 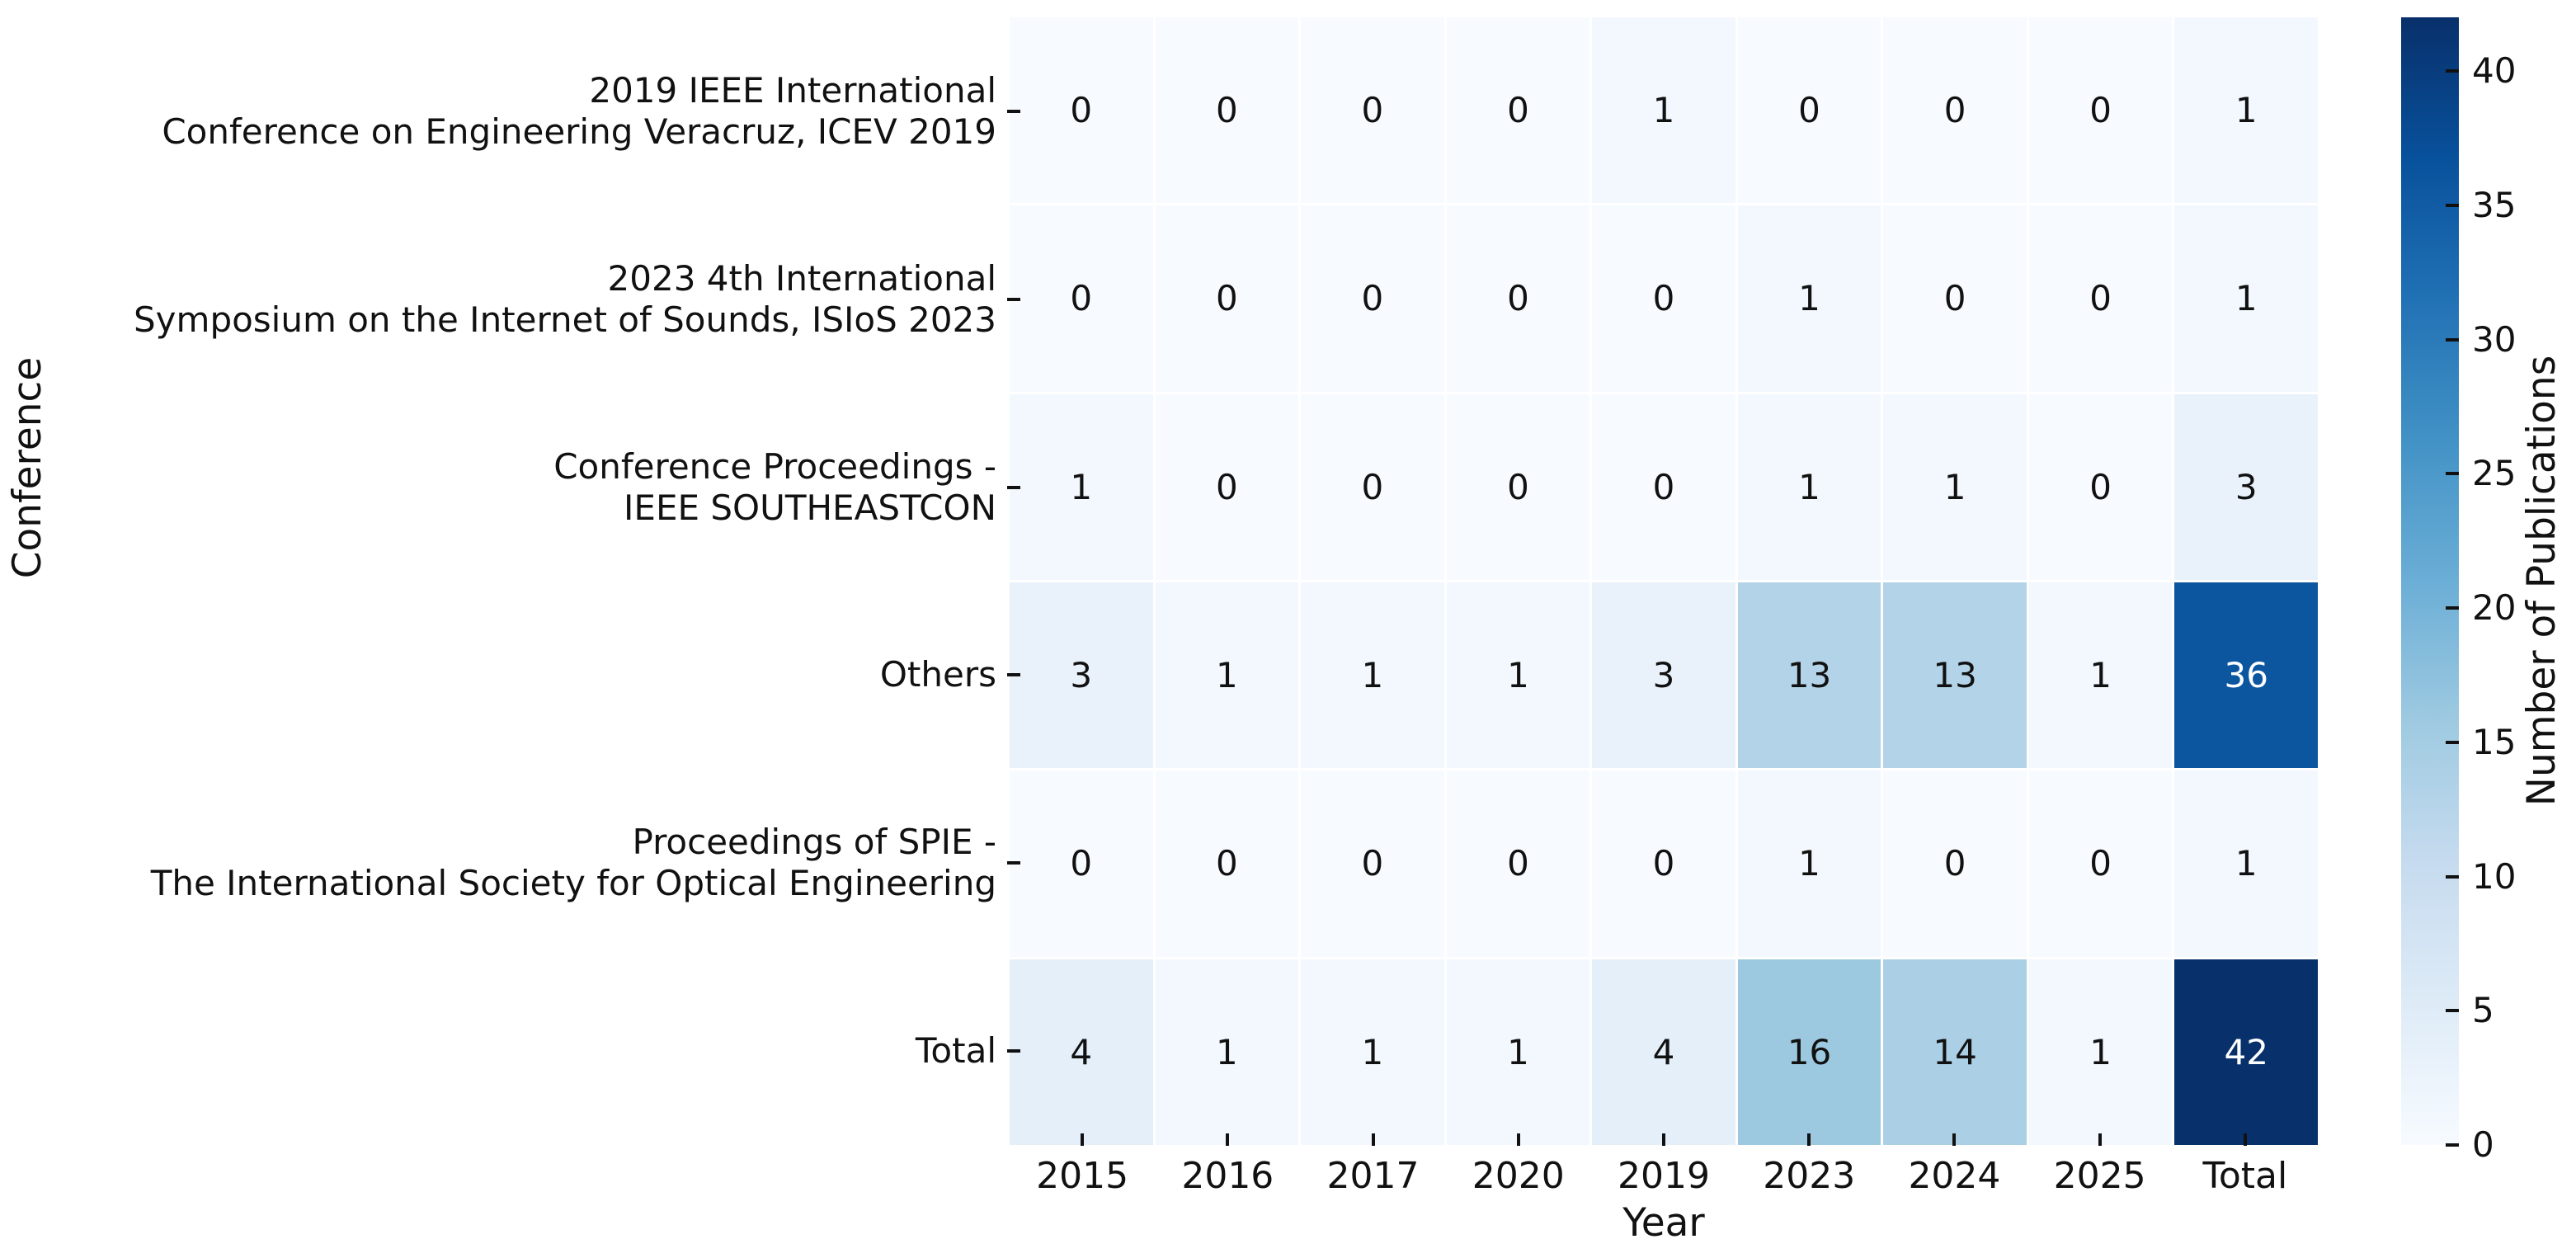 What do you see at coordinates (2483, 1144) in the screenshot?
I see `colorbar-tick-label: 0` at bounding box center [2483, 1144].